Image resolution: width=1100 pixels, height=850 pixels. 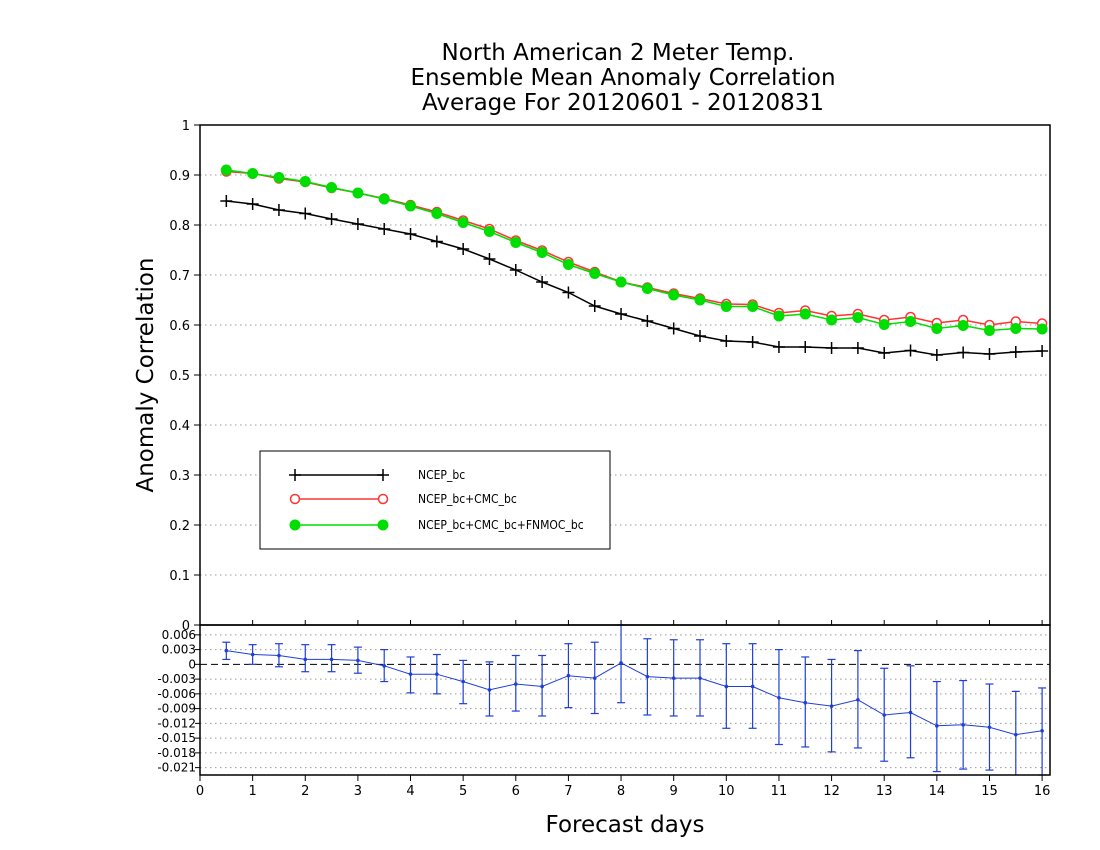 I want to click on difference-plot-area, so click(x=634, y=700).